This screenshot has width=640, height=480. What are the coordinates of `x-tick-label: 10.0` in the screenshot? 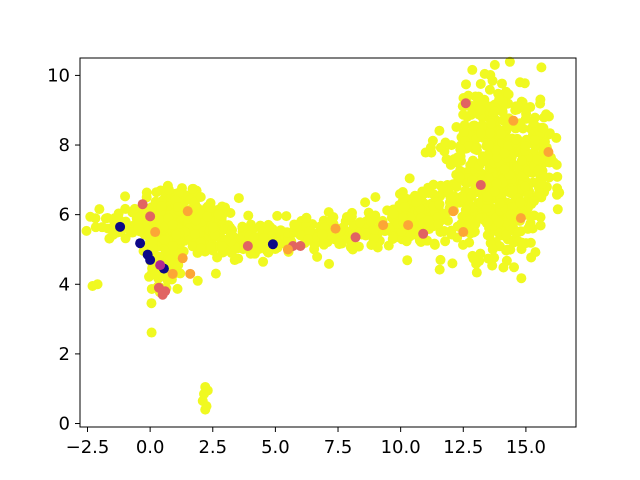 It's located at (401, 447).